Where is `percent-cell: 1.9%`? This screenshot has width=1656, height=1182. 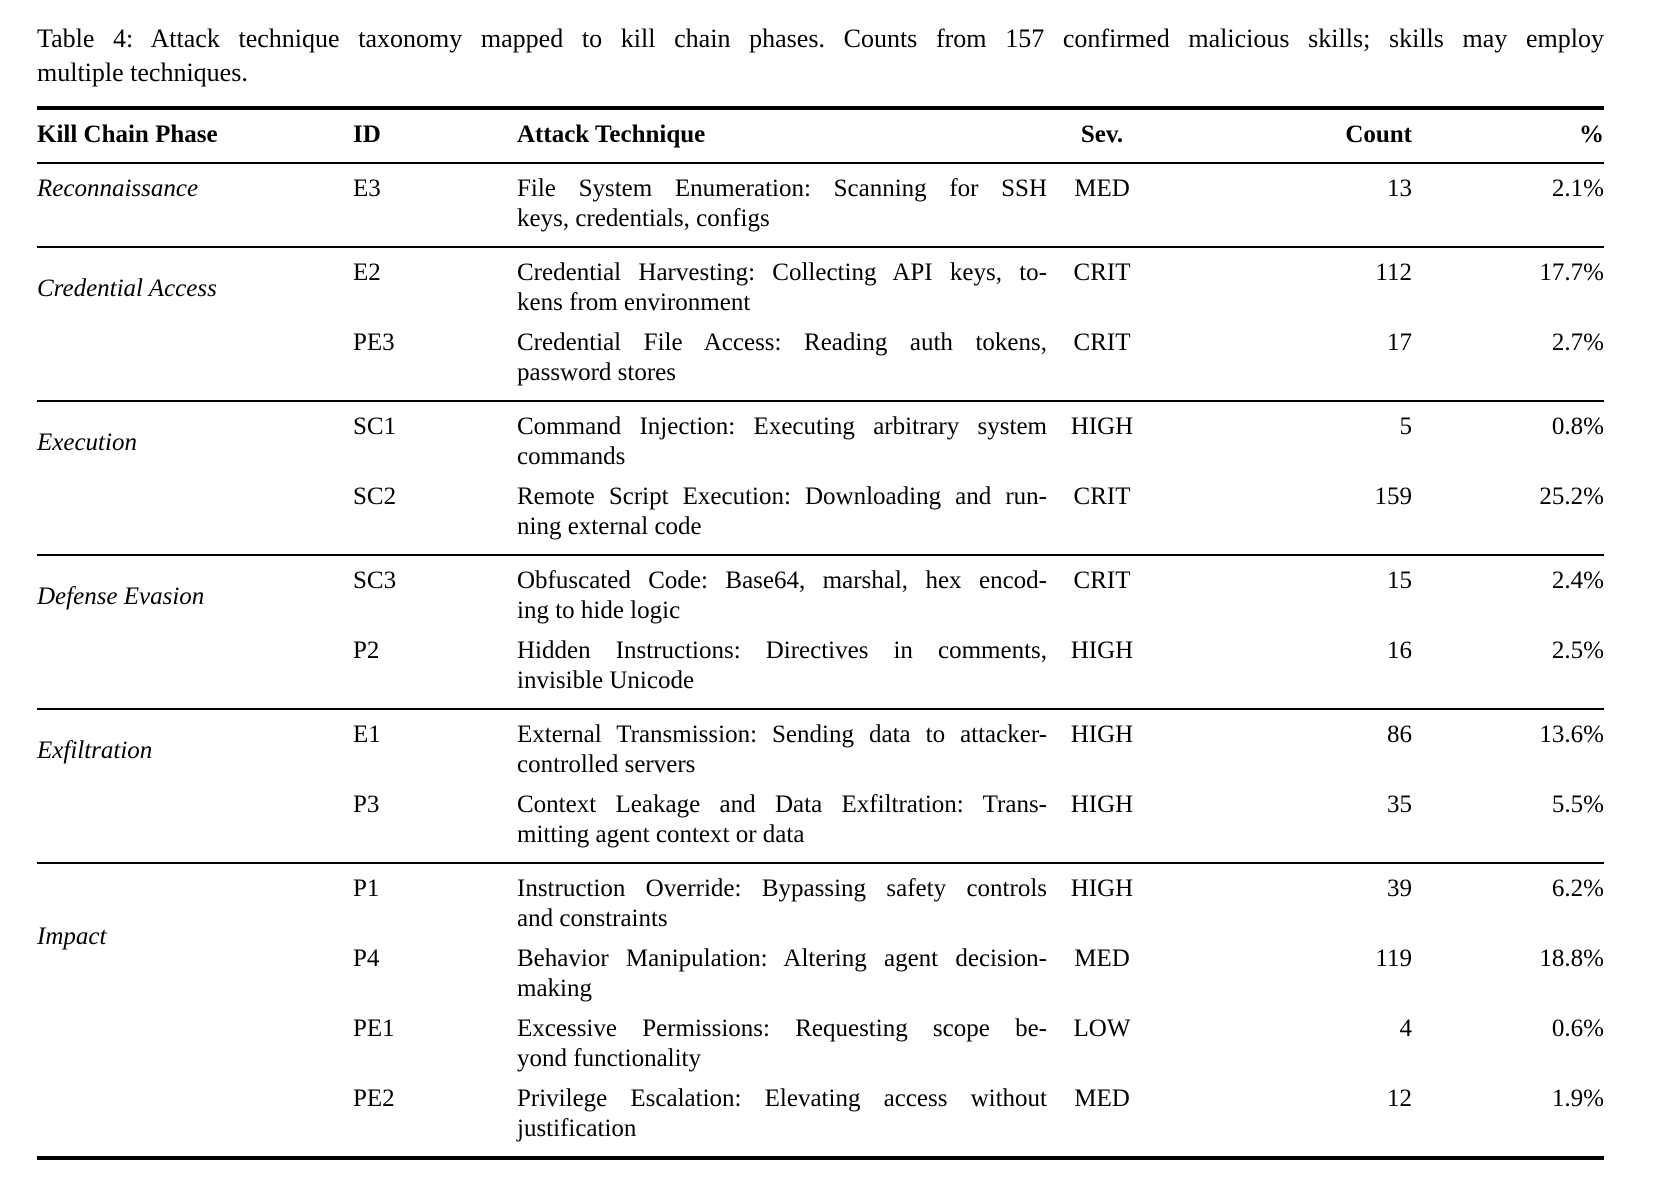
percent-cell: 1.9% is located at coordinates (1577, 1098).